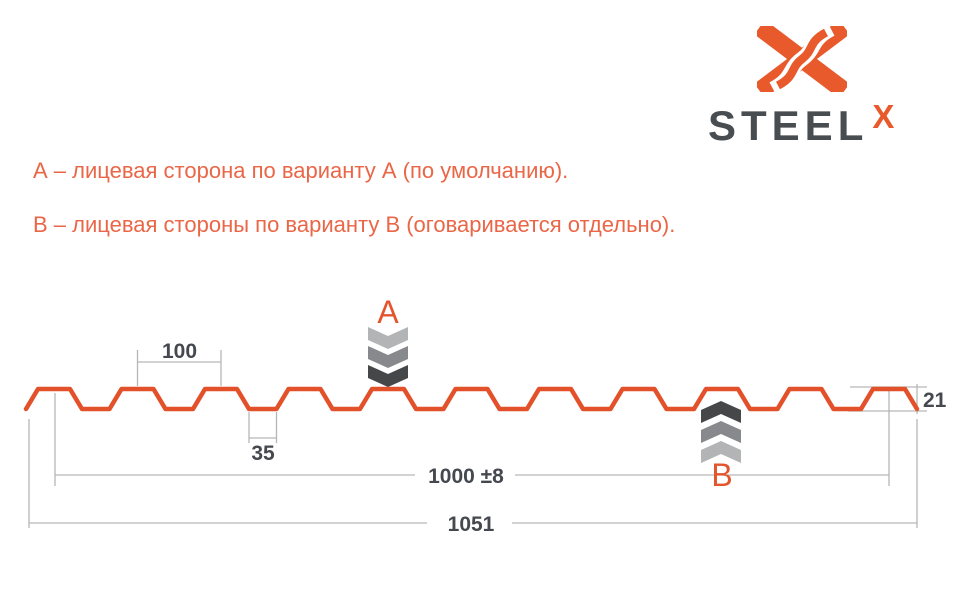  I want to click on dim-working-width-lines, so click(472, 438).